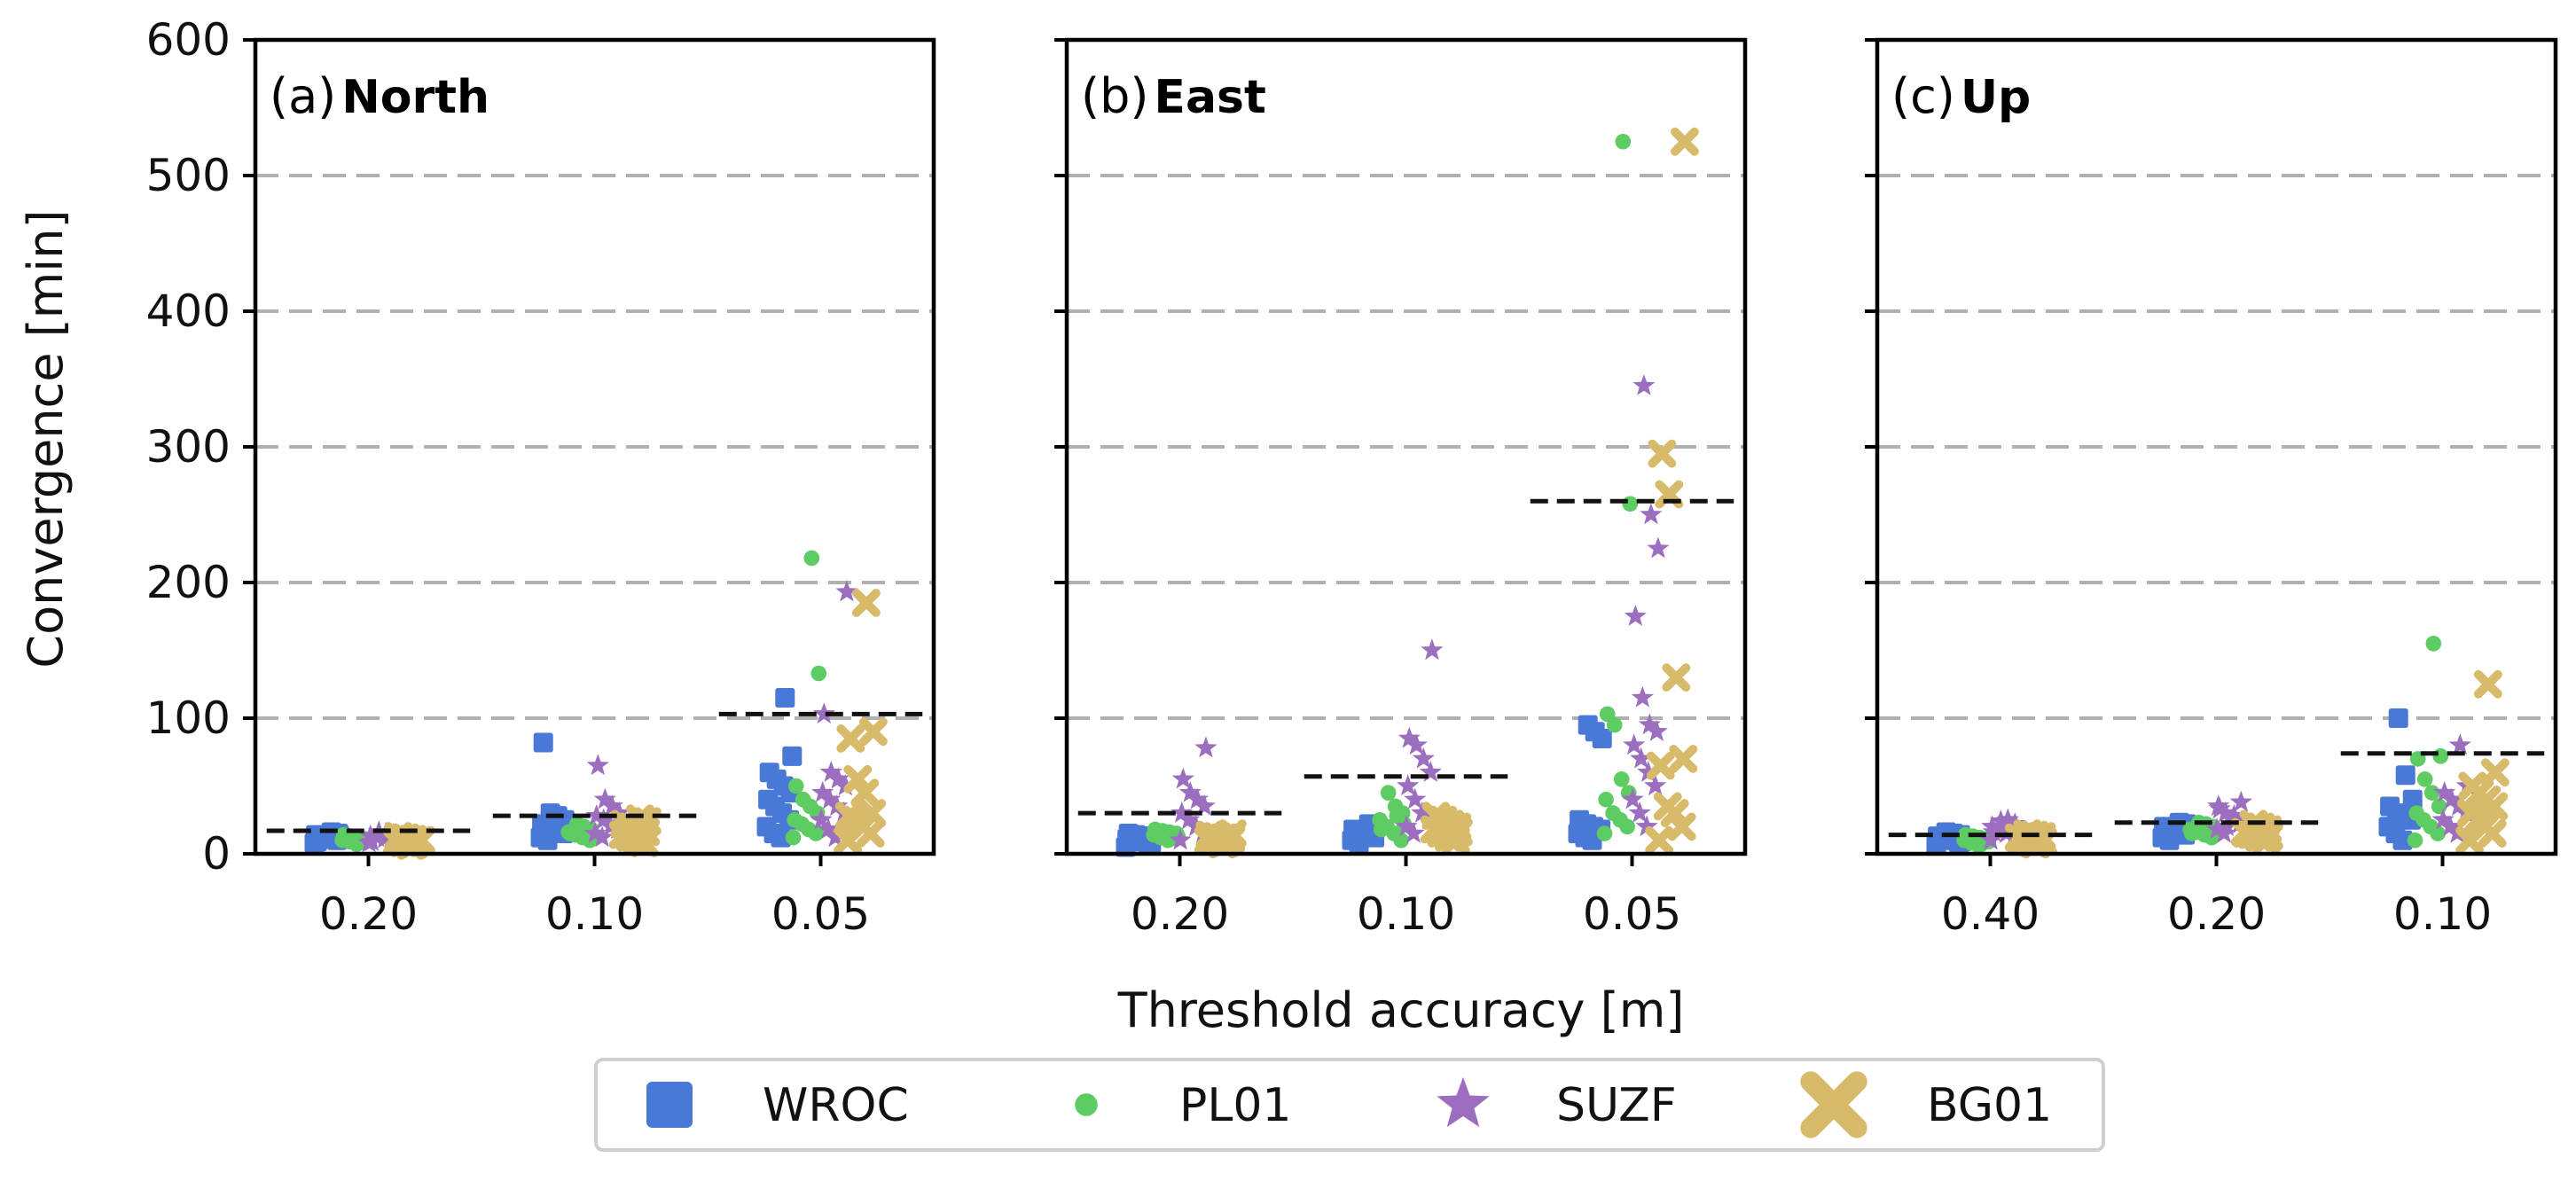  I want to click on legend-marker-bg01, so click(1833, 1104).